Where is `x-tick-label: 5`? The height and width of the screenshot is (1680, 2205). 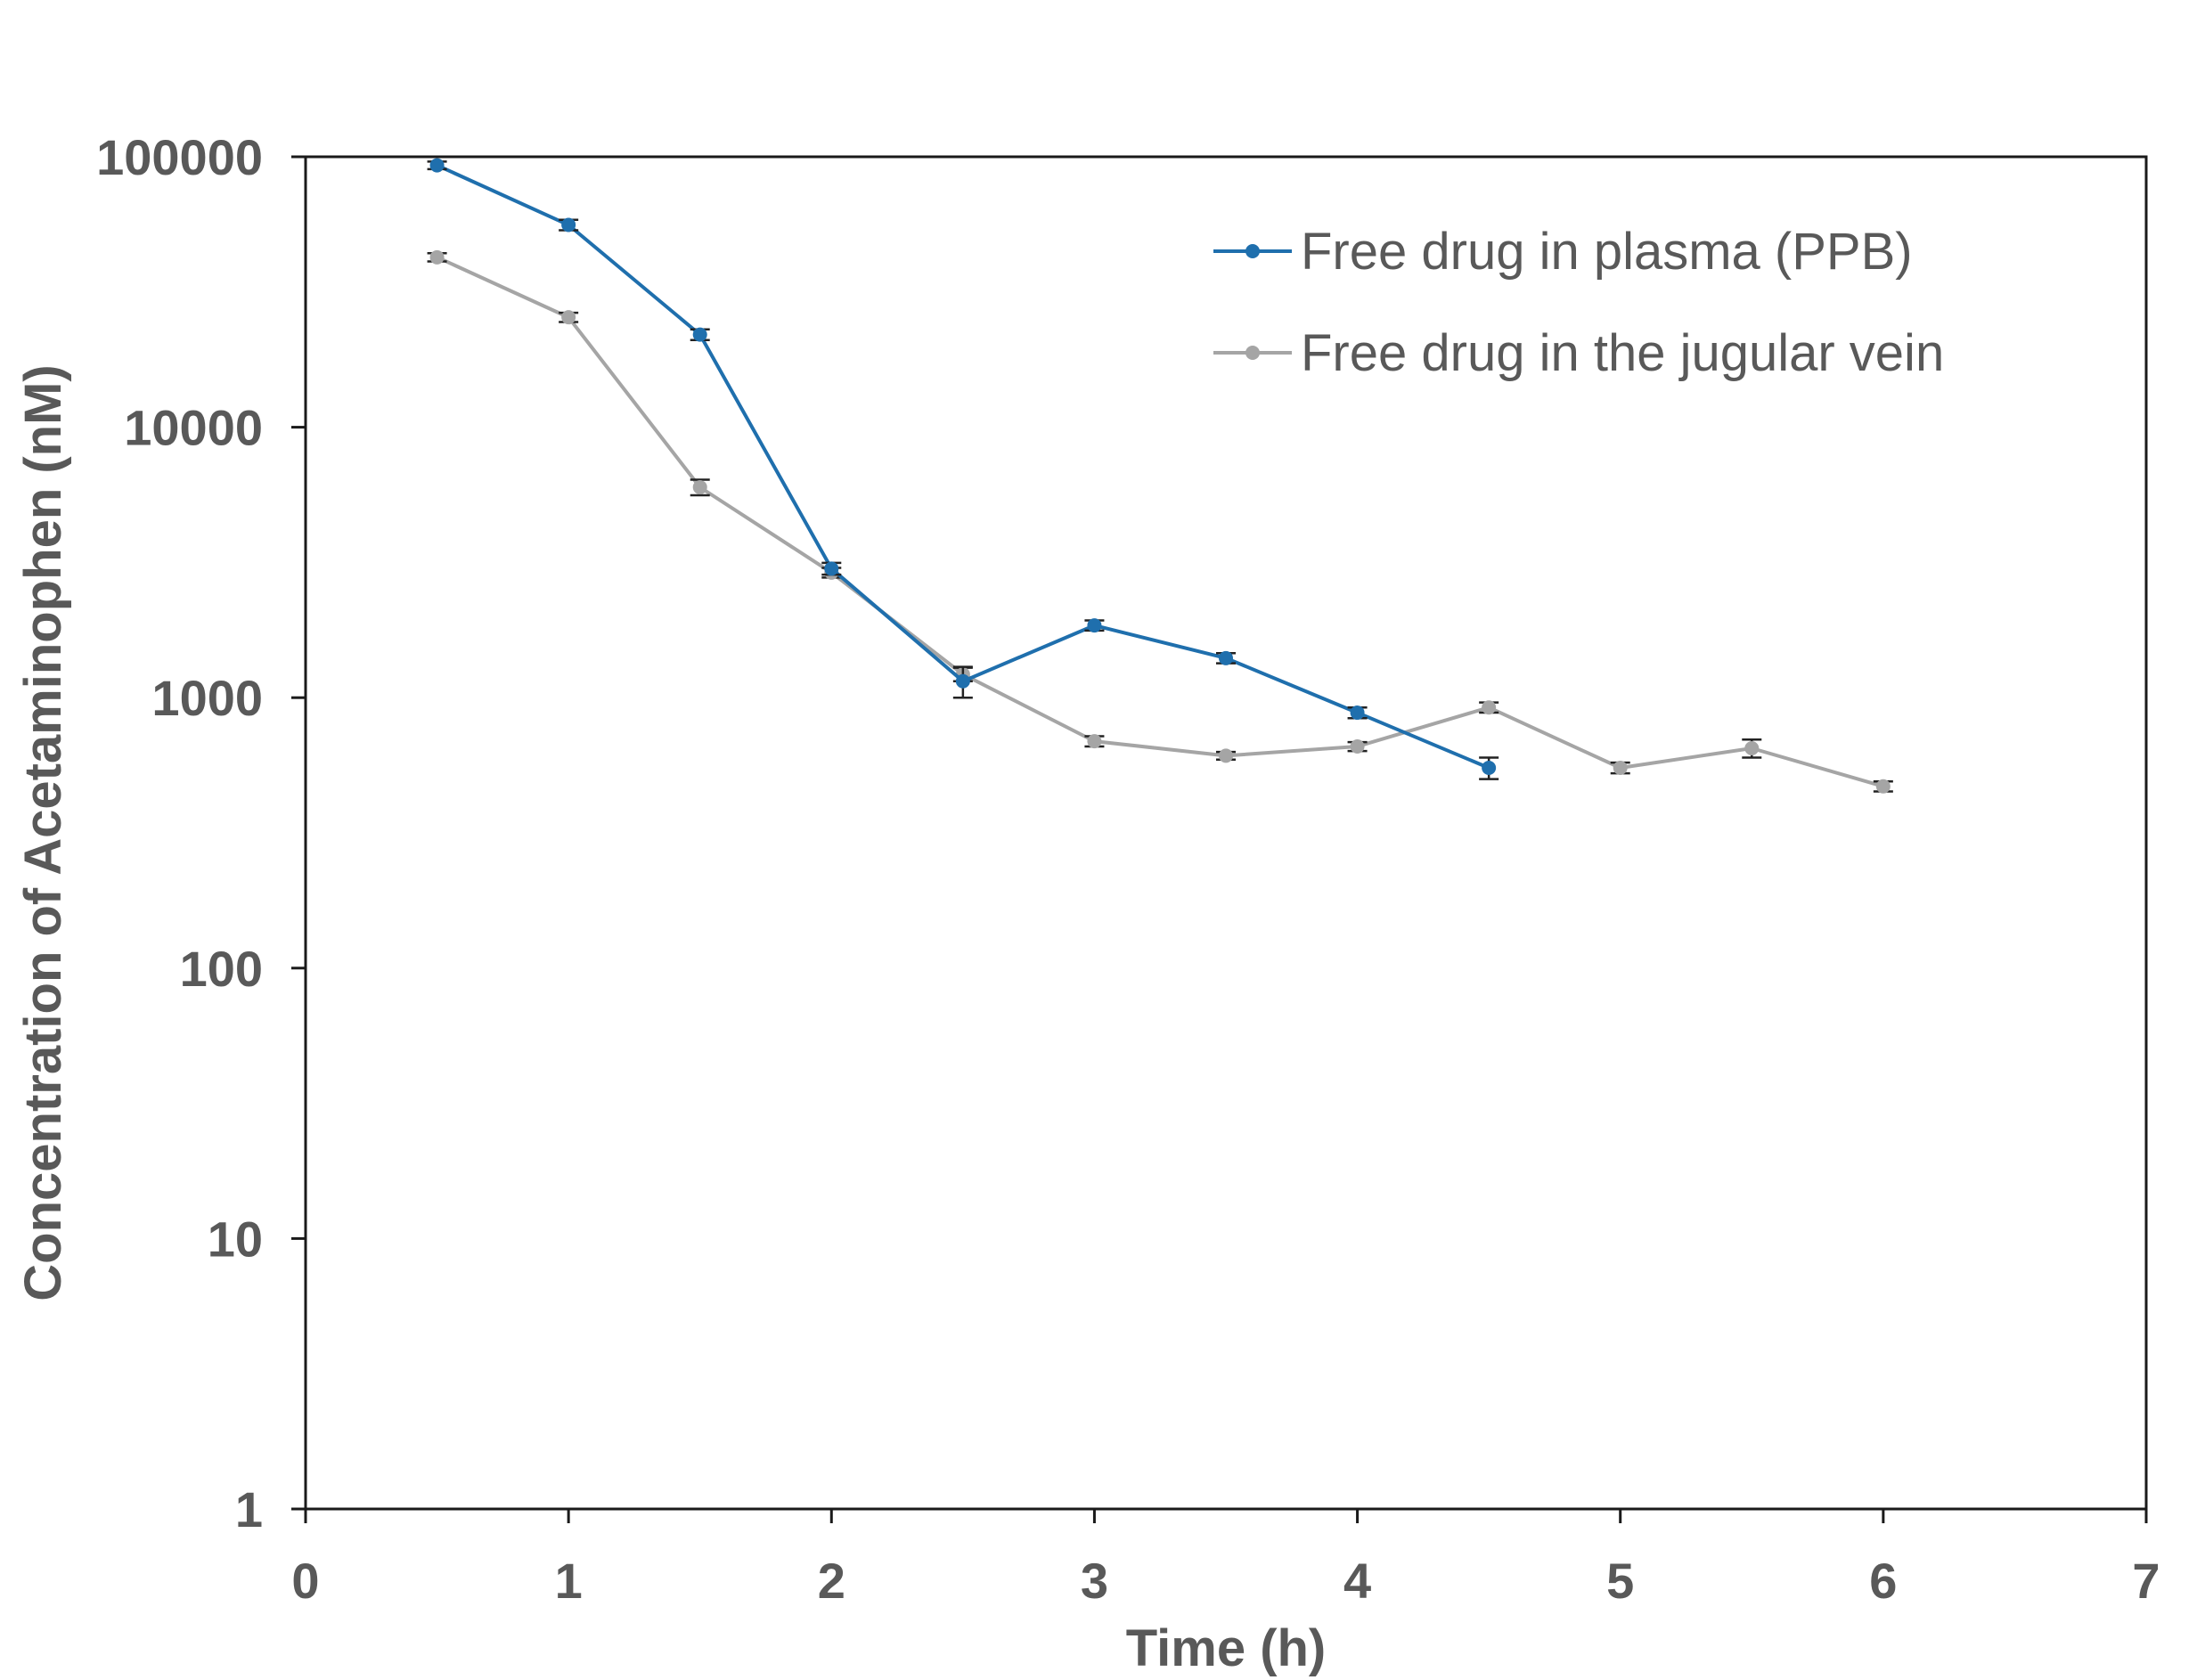 x-tick-label: 5 is located at coordinates (1620, 1581).